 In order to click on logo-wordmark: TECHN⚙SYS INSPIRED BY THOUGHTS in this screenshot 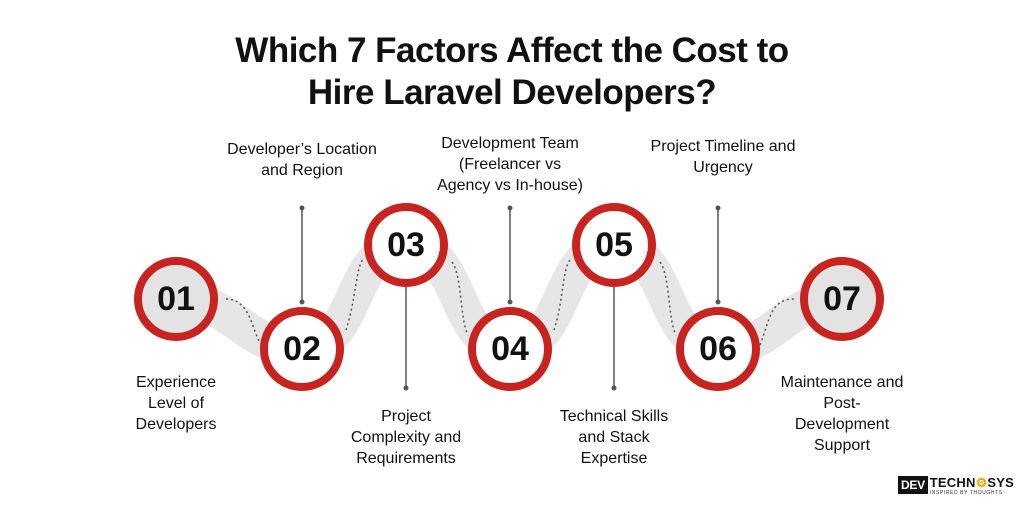, I will do `click(971, 486)`.